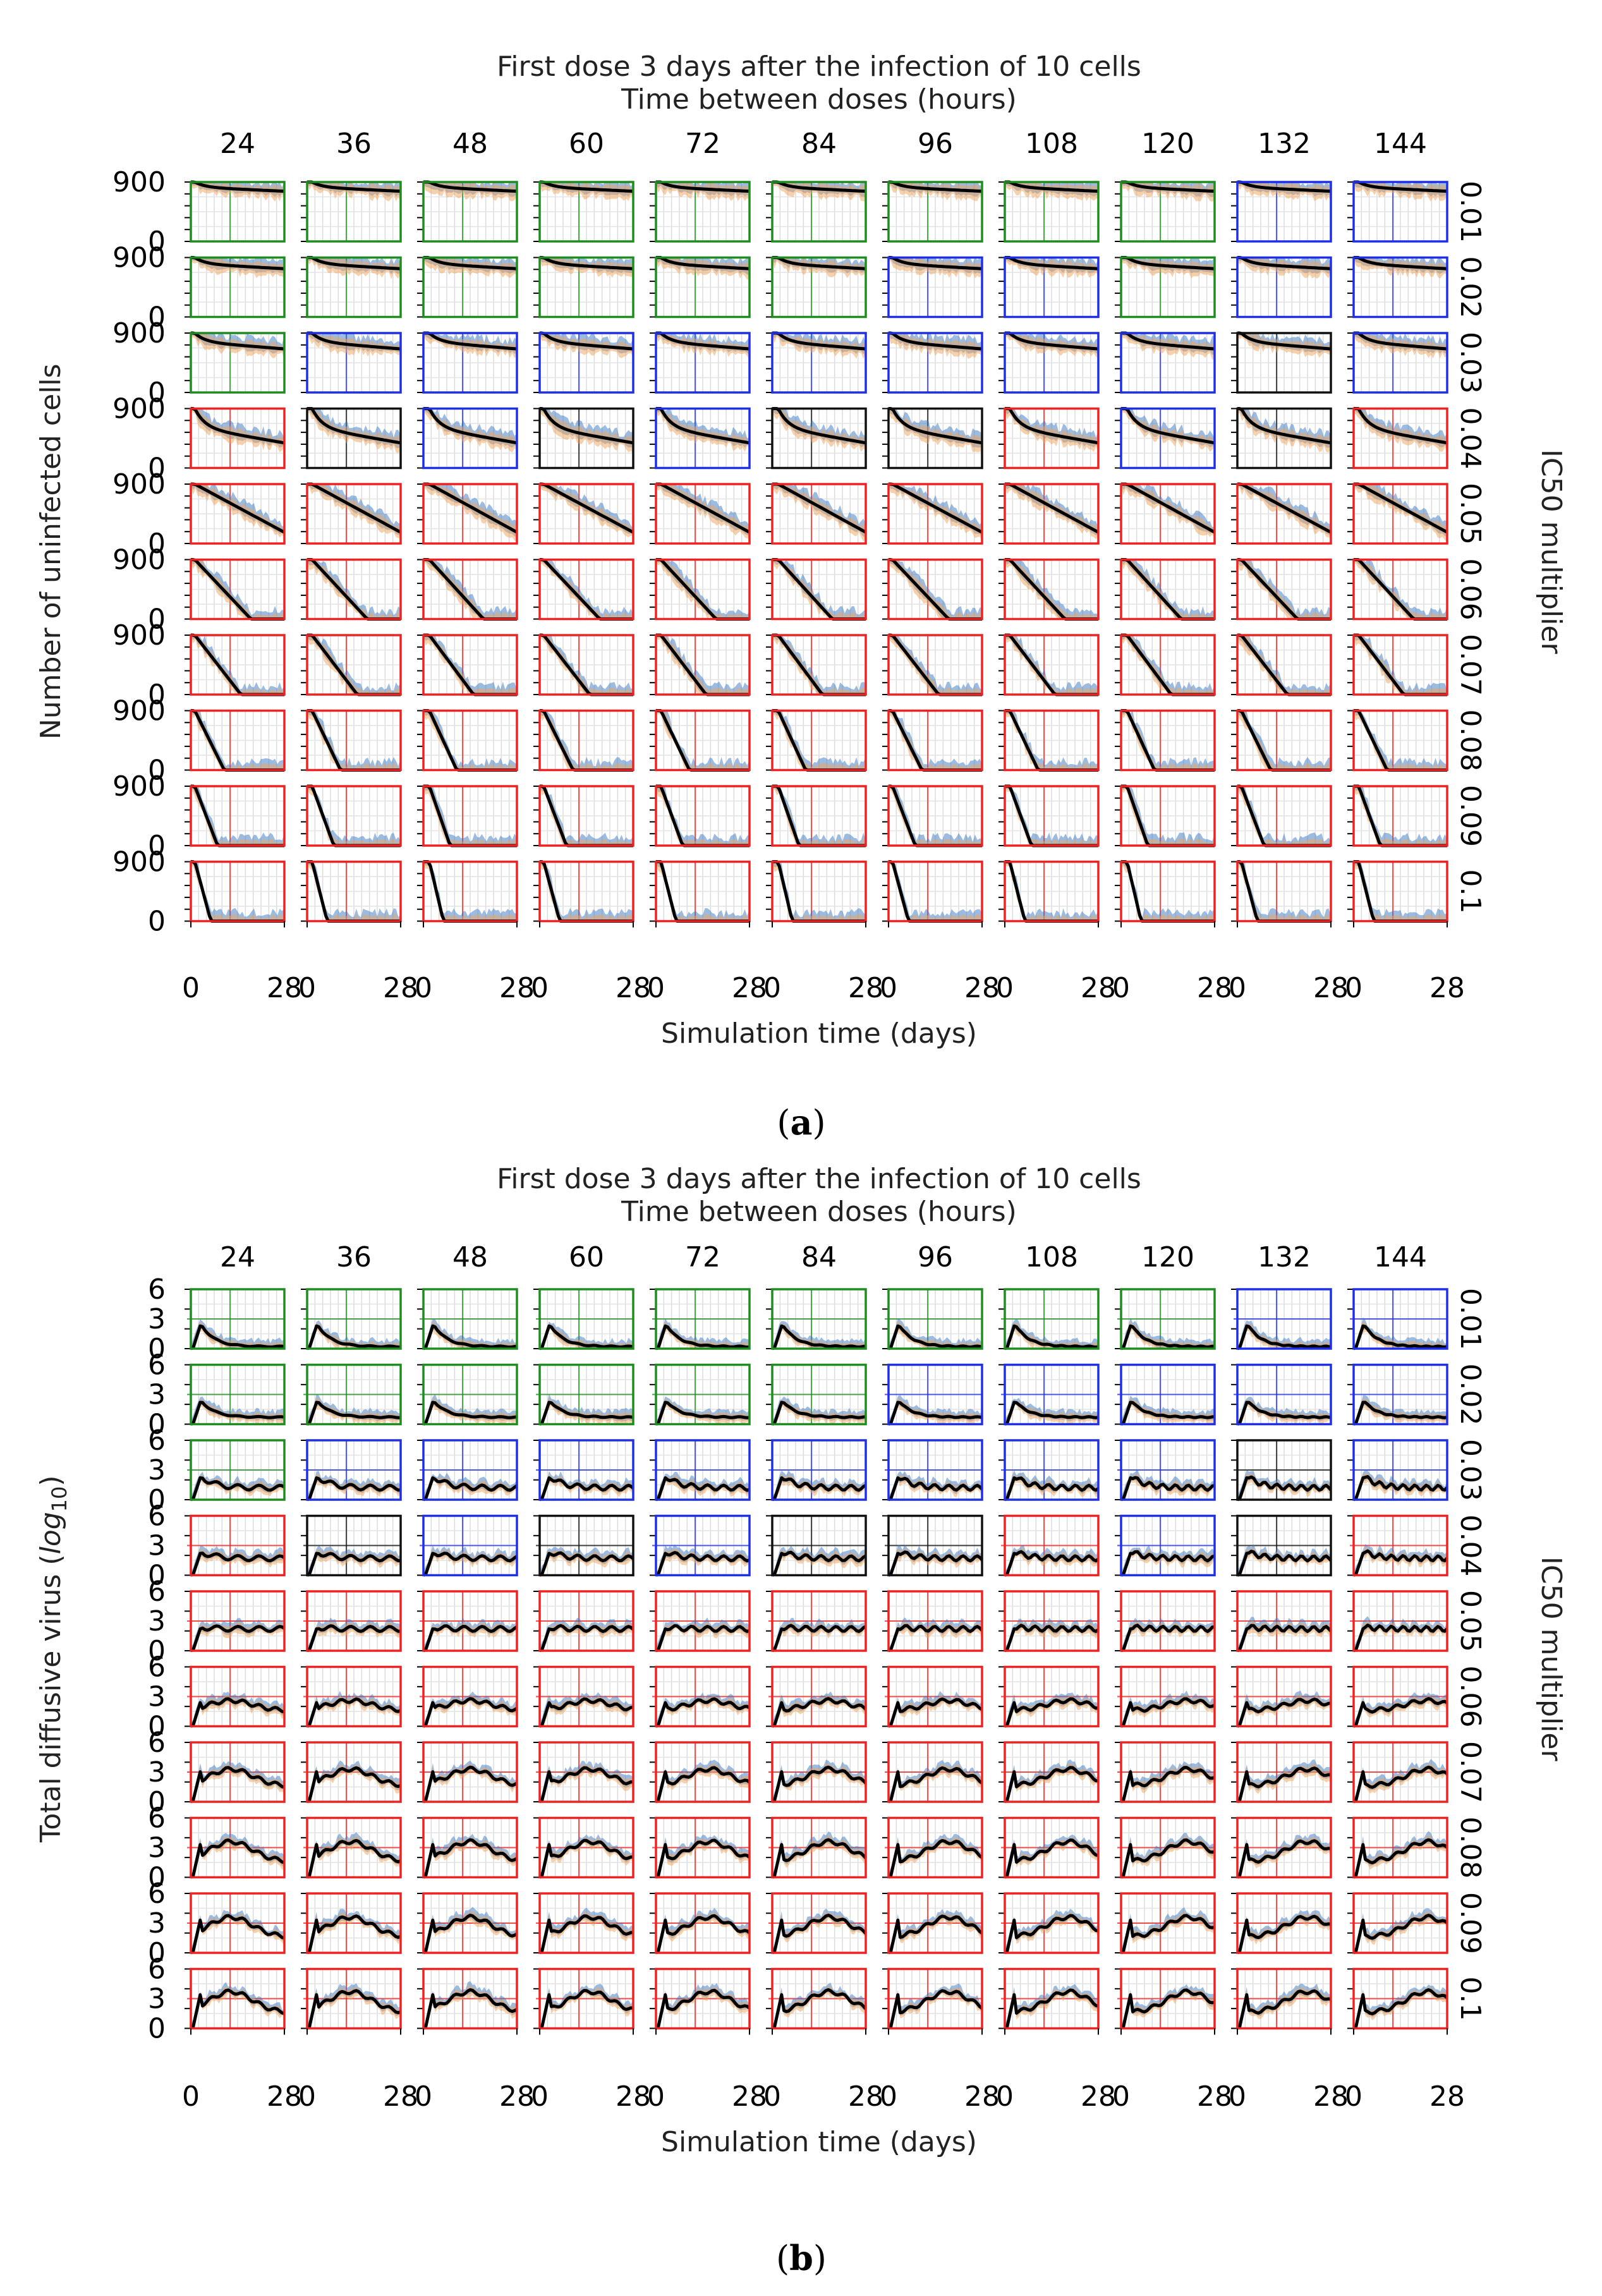 The height and width of the screenshot is (2296, 1602). I want to click on column-label: 132, so click(1284, 1257).